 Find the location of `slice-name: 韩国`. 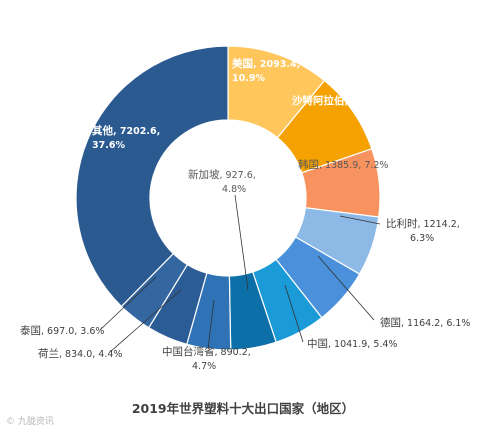

slice-name: 韩国 is located at coordinates (308, 164).